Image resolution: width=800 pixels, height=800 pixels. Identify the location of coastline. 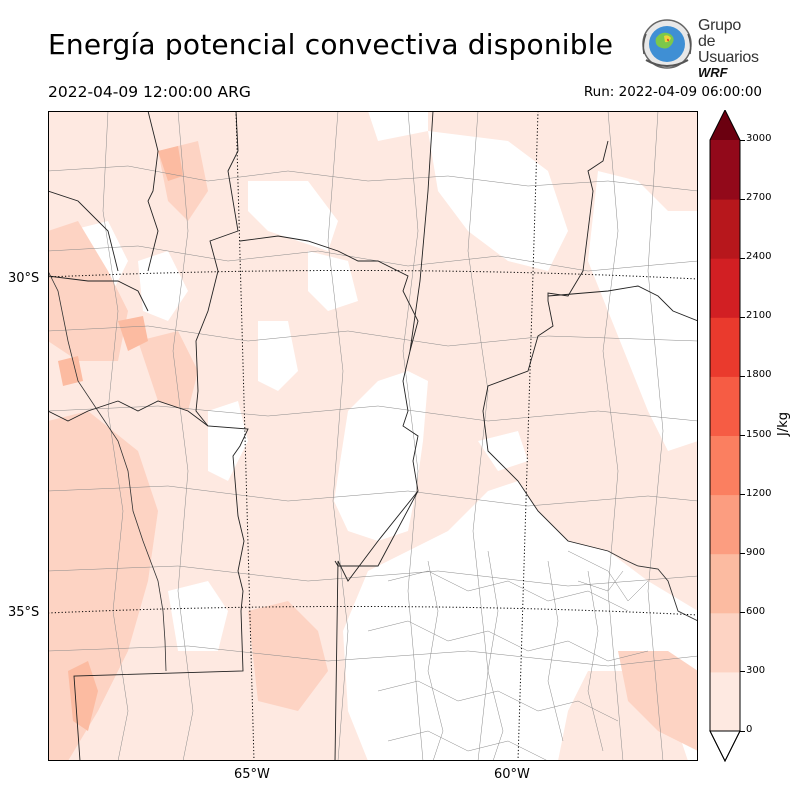
(652, 586).